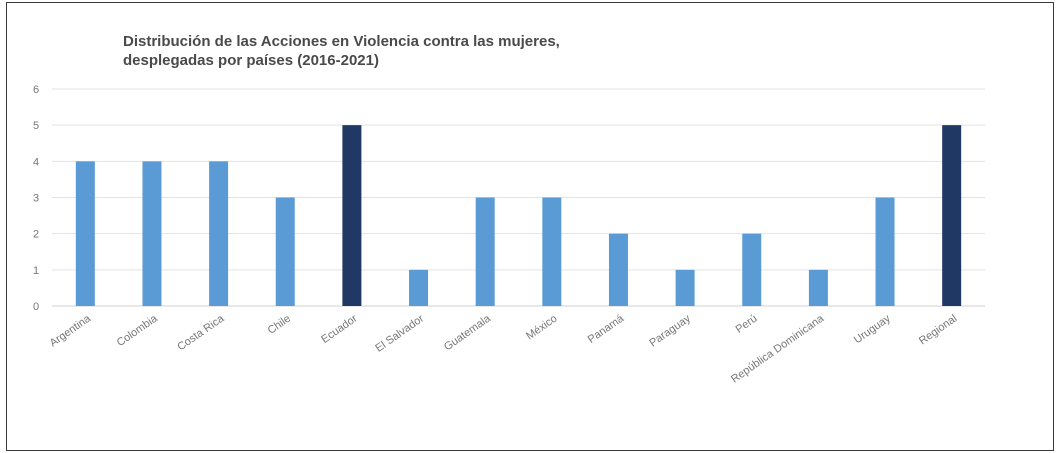 The width and height of the screenshot is (1059, 453). I want to click on y-tick-label-4: 4, so click(36, 162).